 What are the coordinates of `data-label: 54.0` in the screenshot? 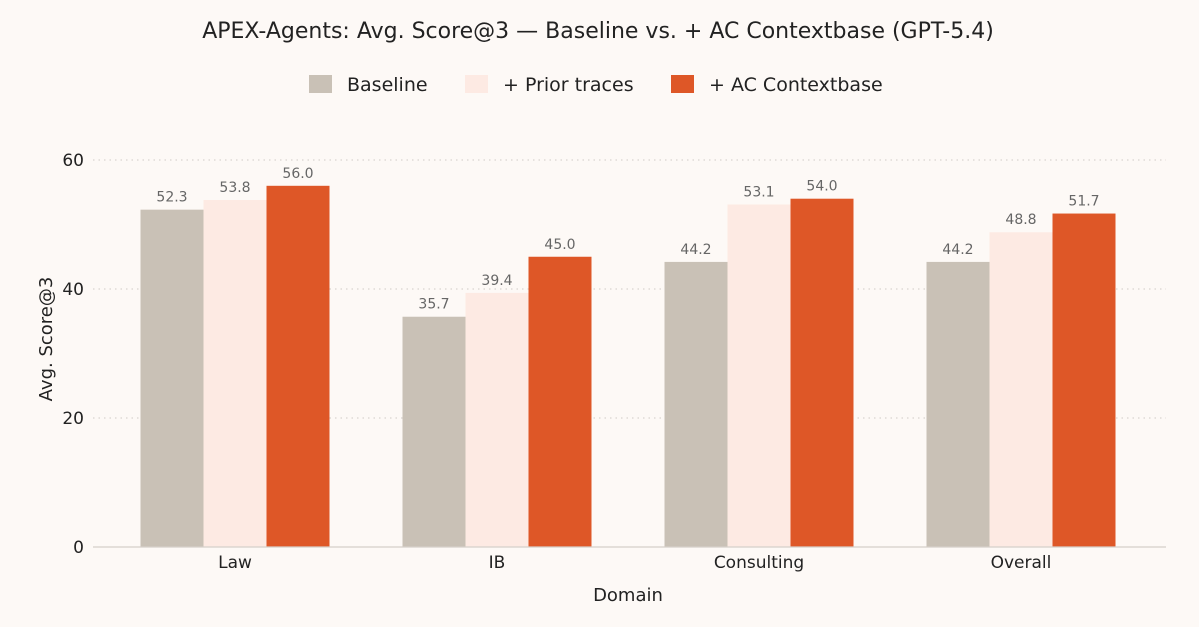 It's located at (821, 187).